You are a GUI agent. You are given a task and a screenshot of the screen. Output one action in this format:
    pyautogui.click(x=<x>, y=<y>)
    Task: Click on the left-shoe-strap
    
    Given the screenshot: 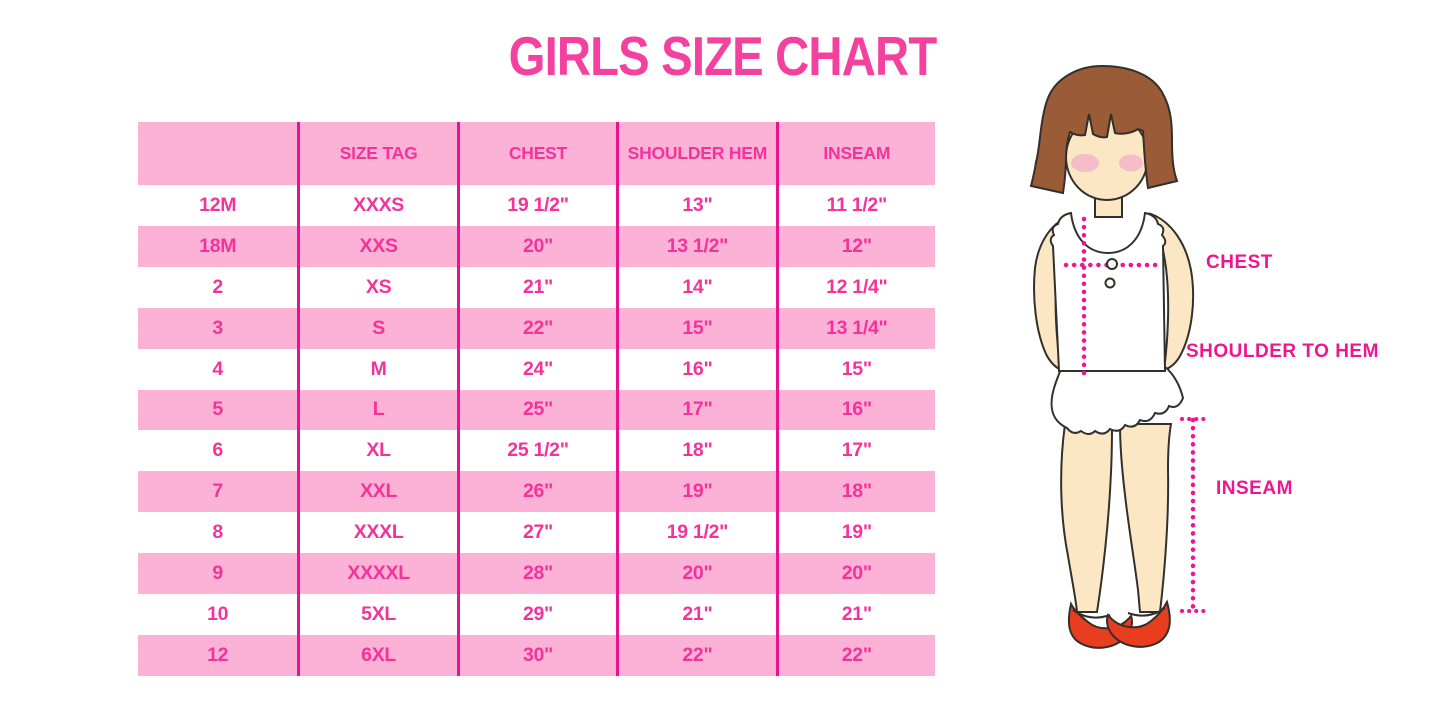 What is the action you would take?
    pyautogui.click(x=1091, y=614)
    